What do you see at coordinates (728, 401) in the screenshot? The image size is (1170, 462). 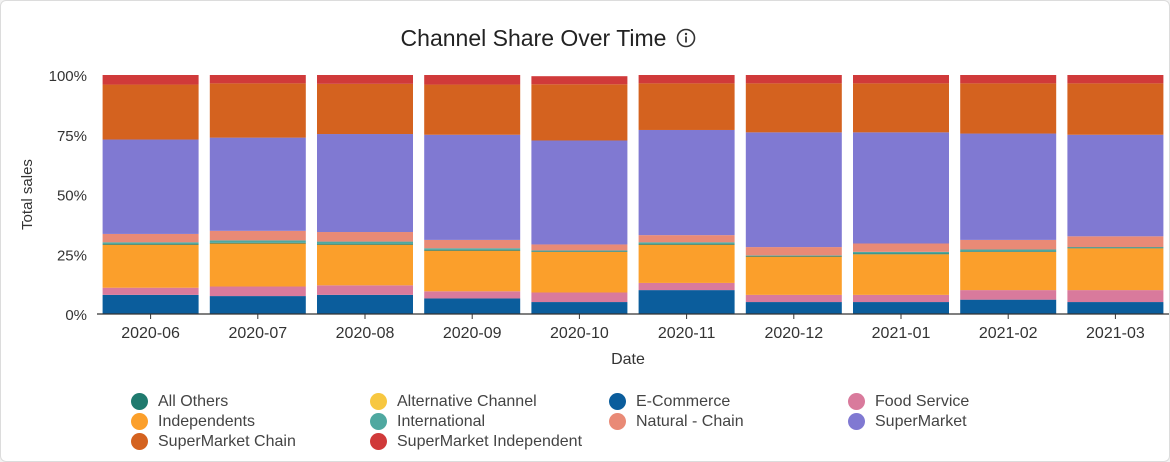 I see `legend-item: E-Commerce` at bounding box center [728, 401].